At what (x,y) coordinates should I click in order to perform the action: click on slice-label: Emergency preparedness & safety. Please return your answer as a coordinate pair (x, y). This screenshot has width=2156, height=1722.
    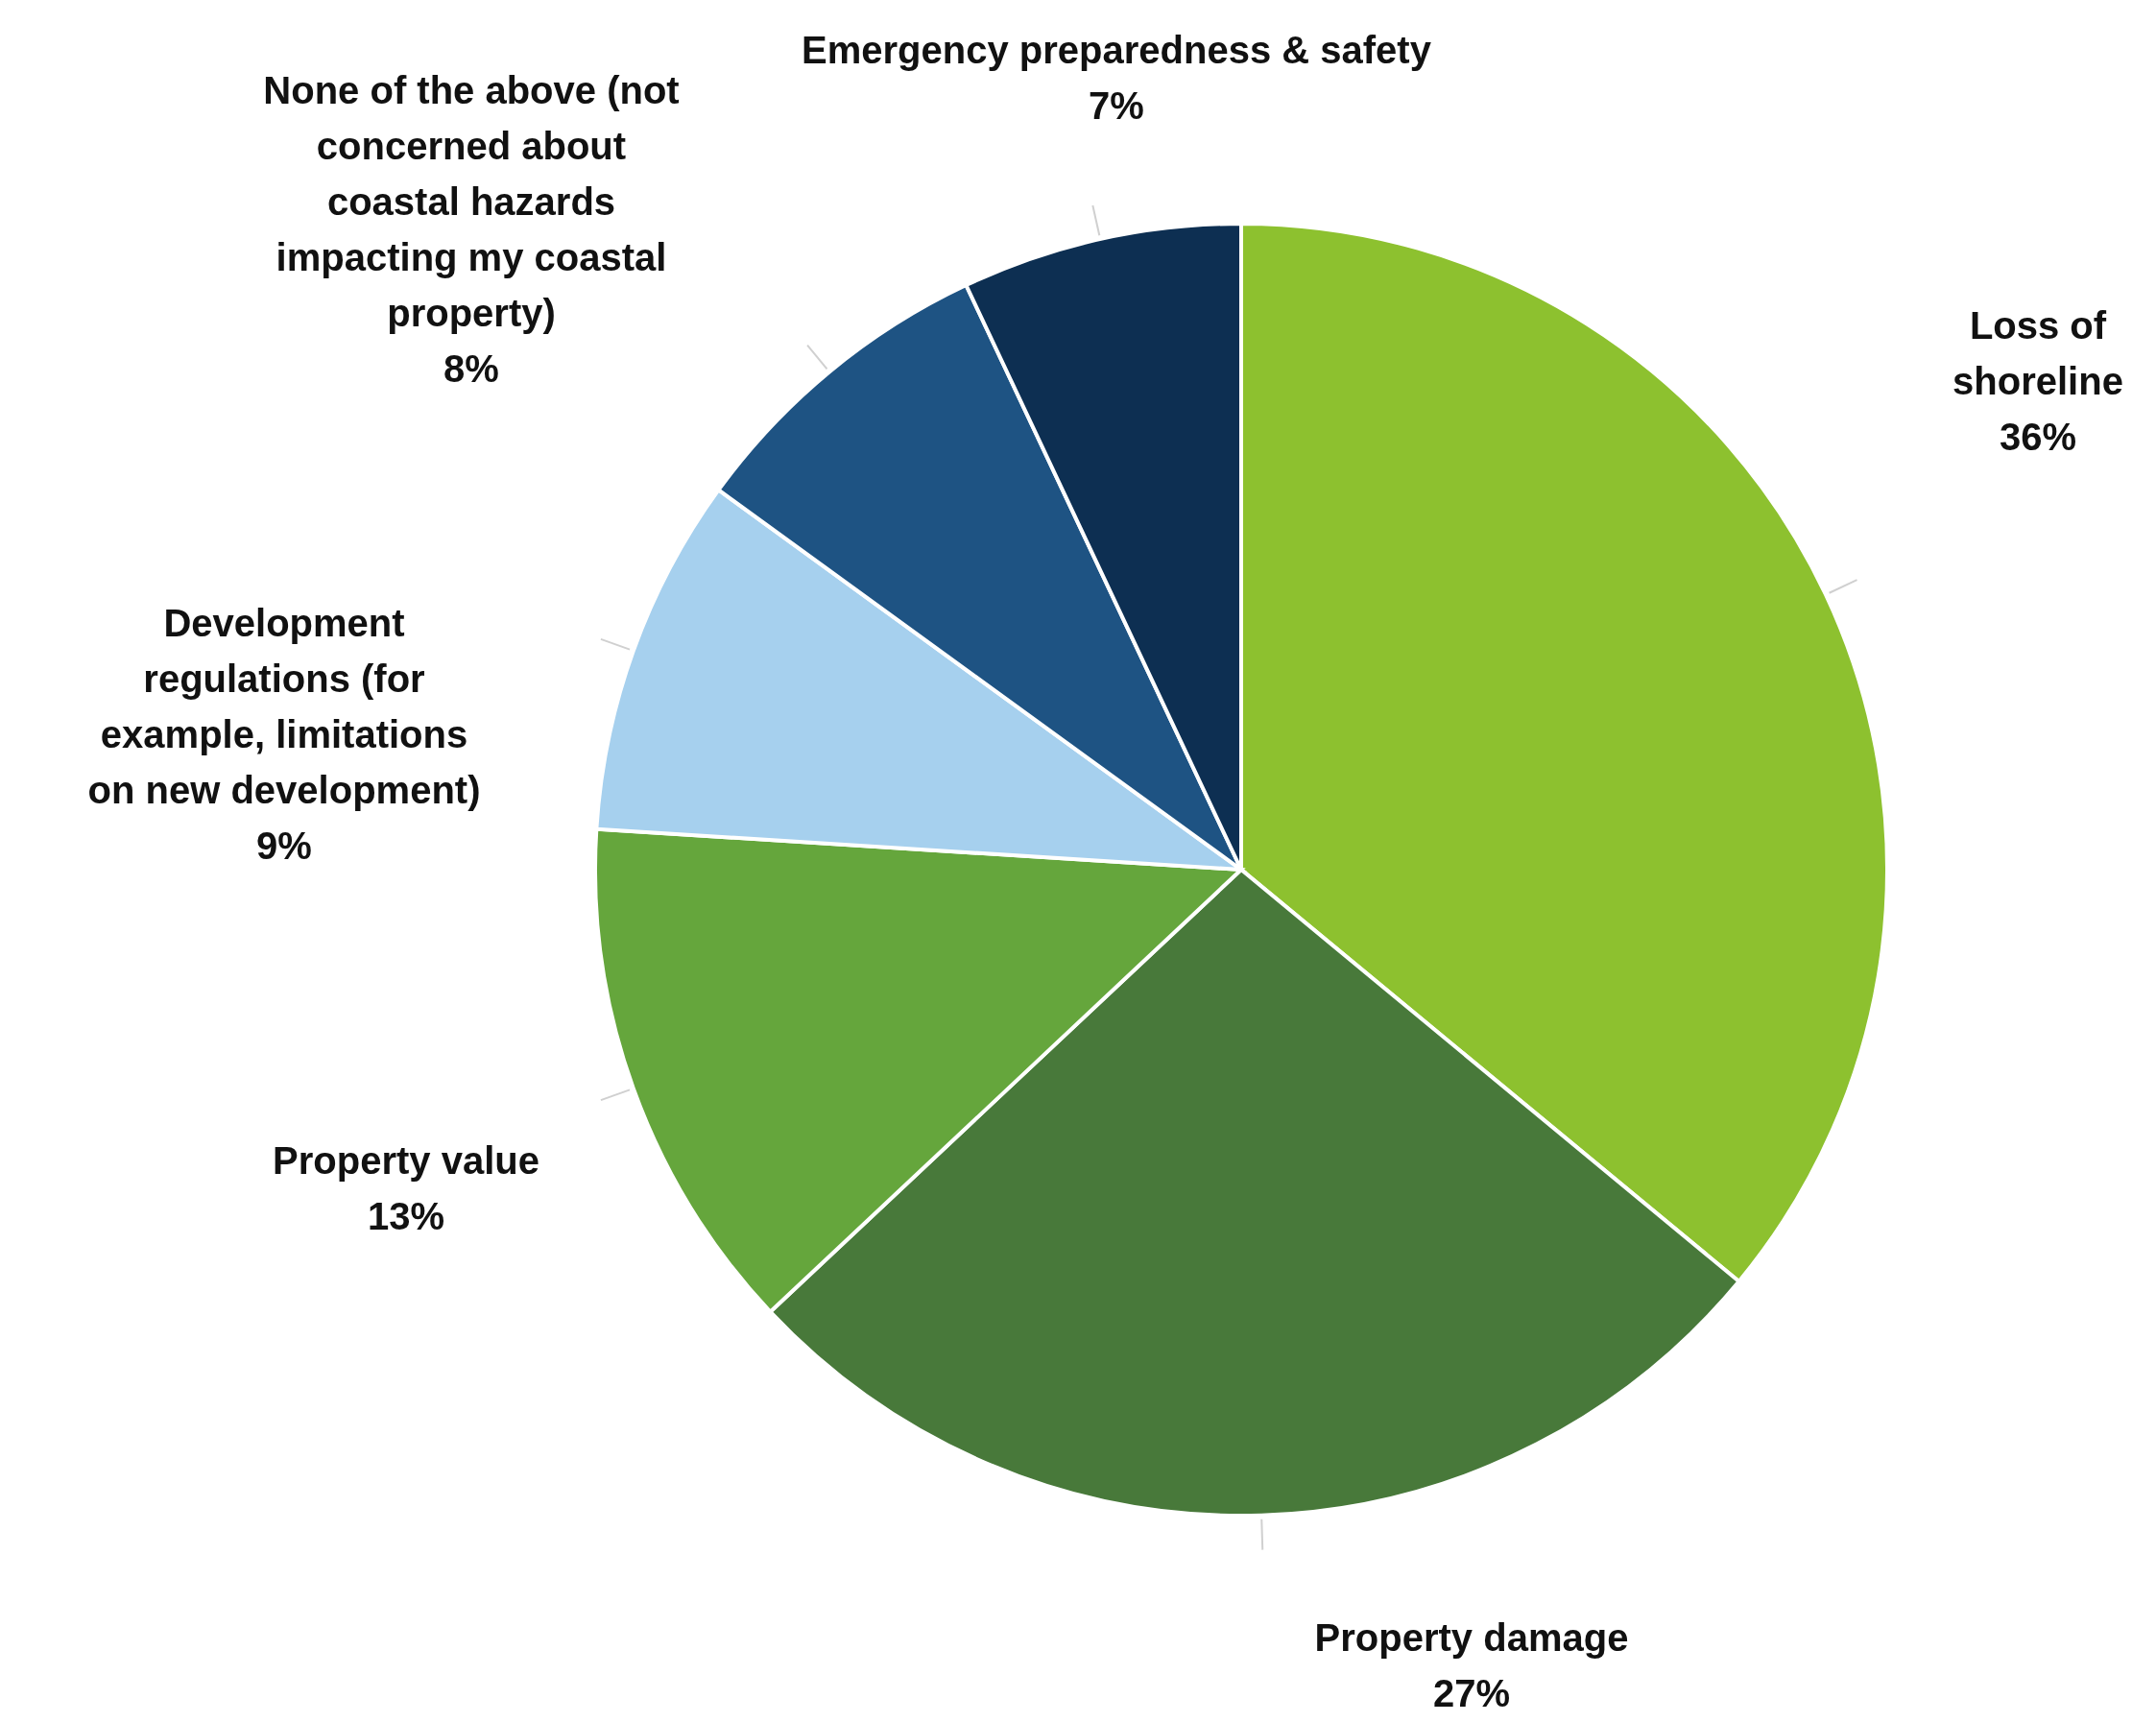
    Looking at the image, I should click on (1117, 50).